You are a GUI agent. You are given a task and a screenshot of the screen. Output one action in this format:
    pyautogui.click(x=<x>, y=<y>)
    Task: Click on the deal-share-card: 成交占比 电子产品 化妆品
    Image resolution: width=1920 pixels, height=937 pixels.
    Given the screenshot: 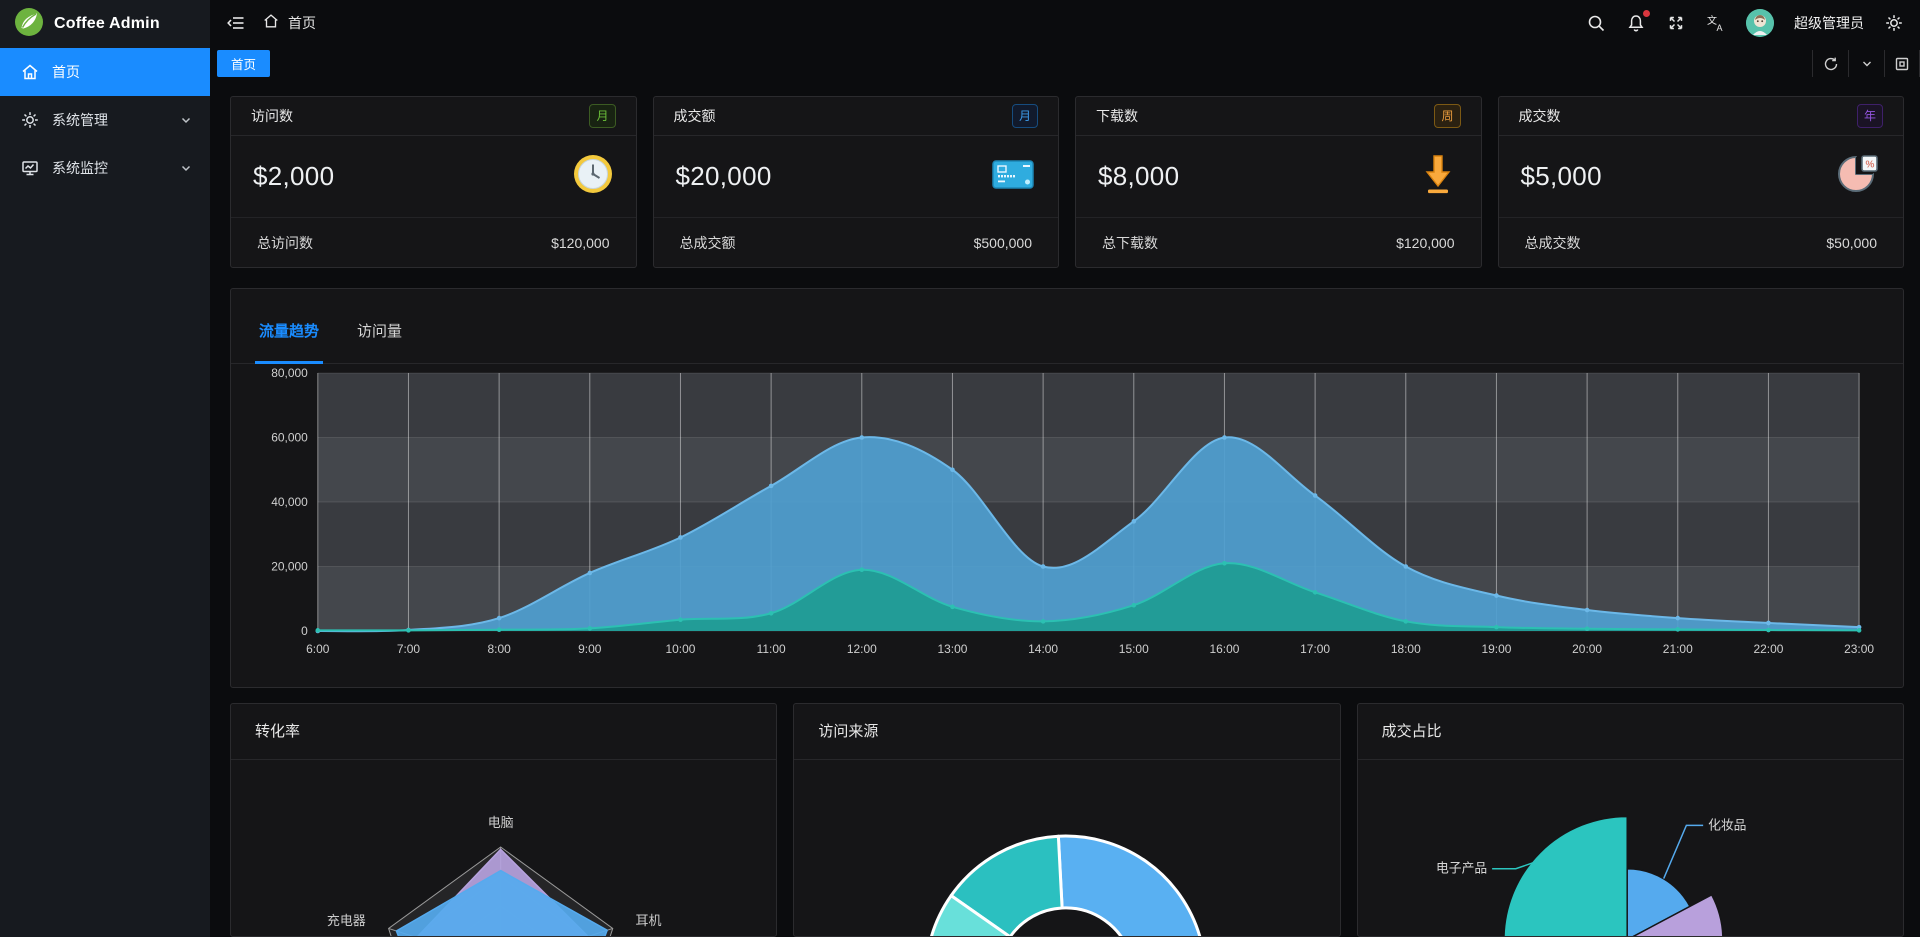 What is the action you would take?
    pyautogui.click(x=1630, y=820)
    